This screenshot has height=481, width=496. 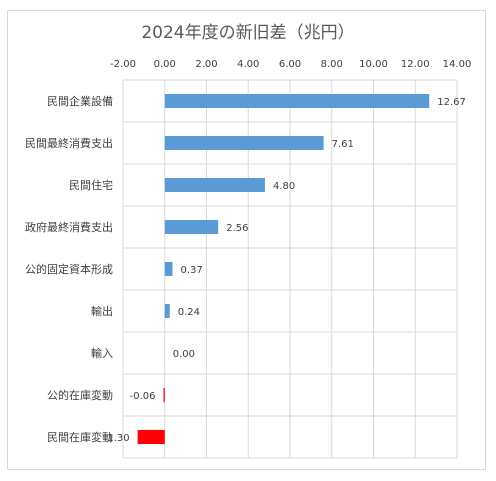 What do you see at coordinates (143, 396) in the screenshot?
I see `data-label: -0.06` at bounding box center [143, 396].